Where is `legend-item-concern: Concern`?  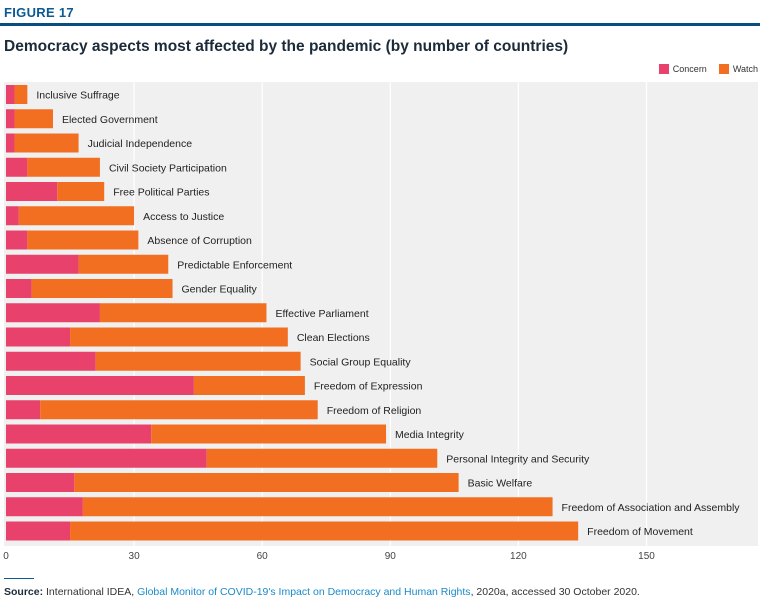
legend-item-concern: Concern is located at coordinates (682, 69).